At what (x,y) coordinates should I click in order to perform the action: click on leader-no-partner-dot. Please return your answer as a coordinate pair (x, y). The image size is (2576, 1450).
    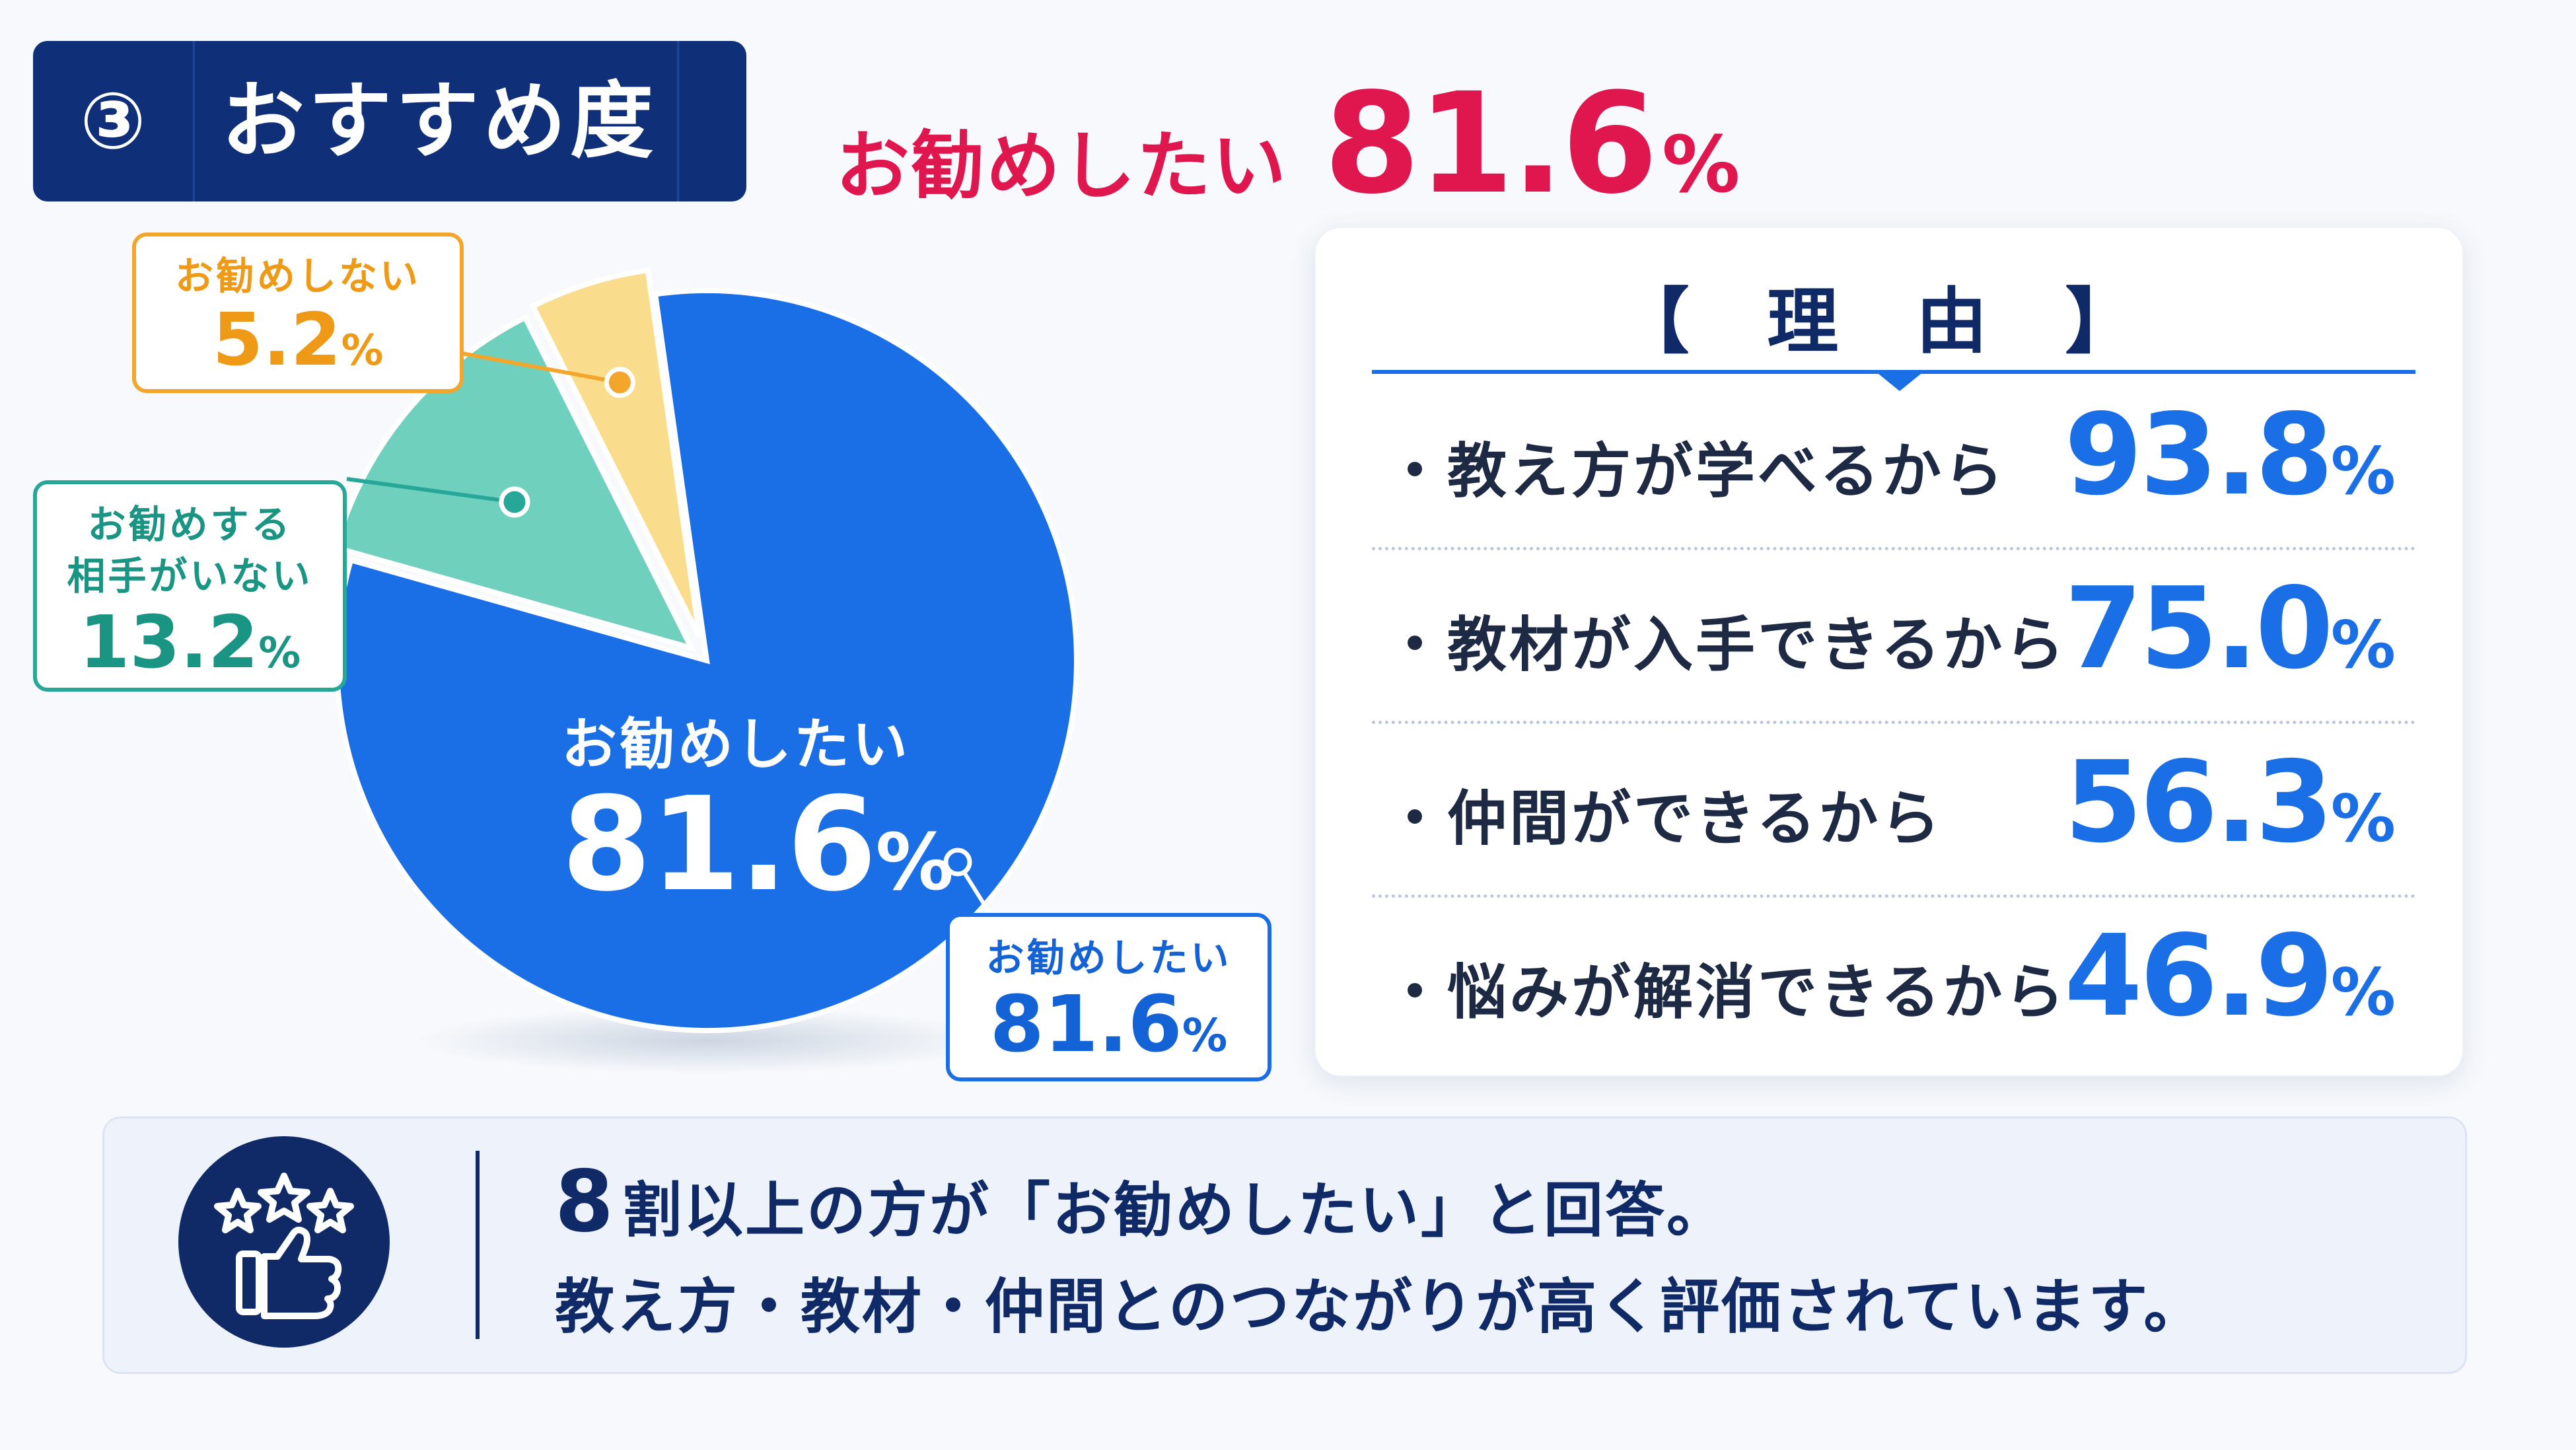
    Looking at the image, I should click on (514, 502).